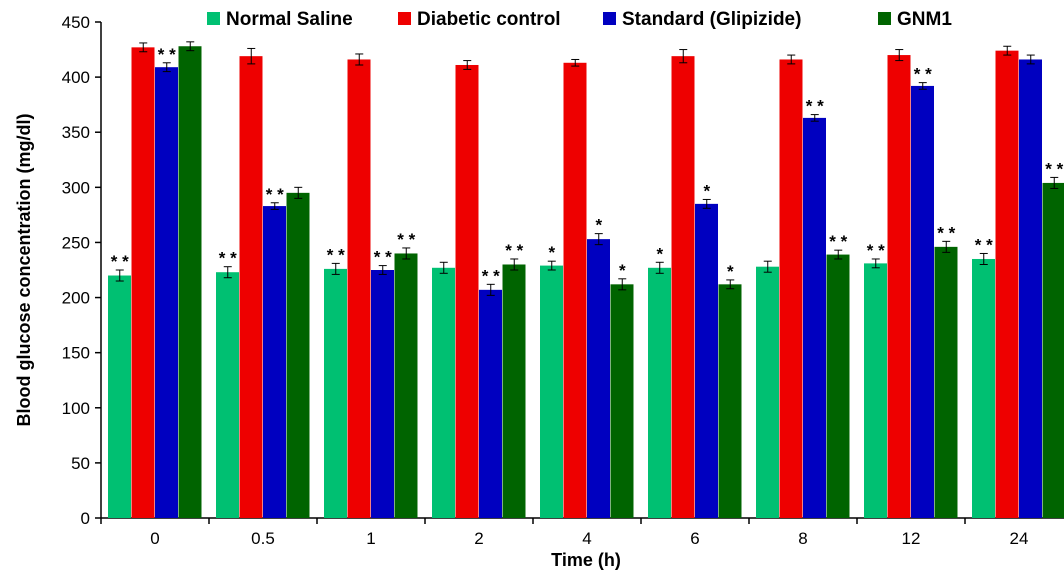 The width and height of the screenshot is (1064, 570). I want to click on legend-label: GNM1, so click(924, 19).